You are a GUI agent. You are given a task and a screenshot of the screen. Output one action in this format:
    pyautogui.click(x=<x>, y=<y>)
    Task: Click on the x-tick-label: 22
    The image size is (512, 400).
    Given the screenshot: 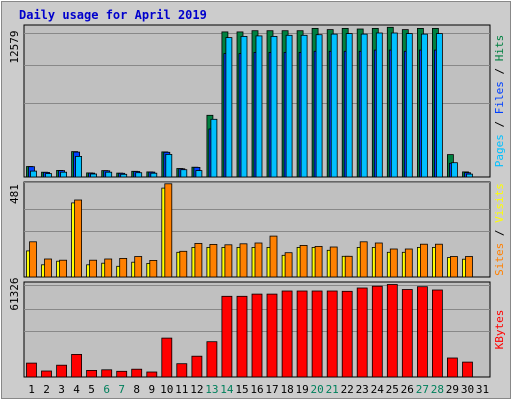 What is the action you would take?
    pyautogui.click(x=347, y=389)
    